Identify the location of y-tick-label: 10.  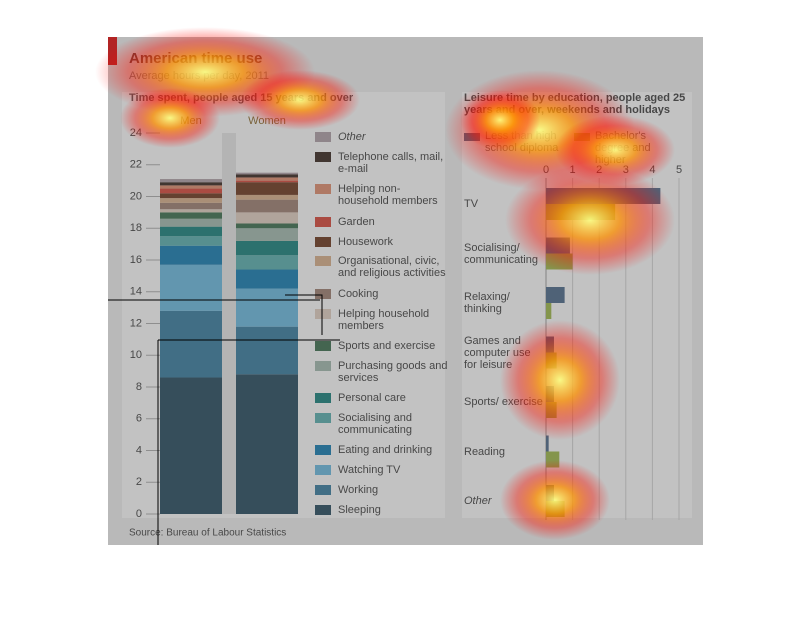
(136, 355).